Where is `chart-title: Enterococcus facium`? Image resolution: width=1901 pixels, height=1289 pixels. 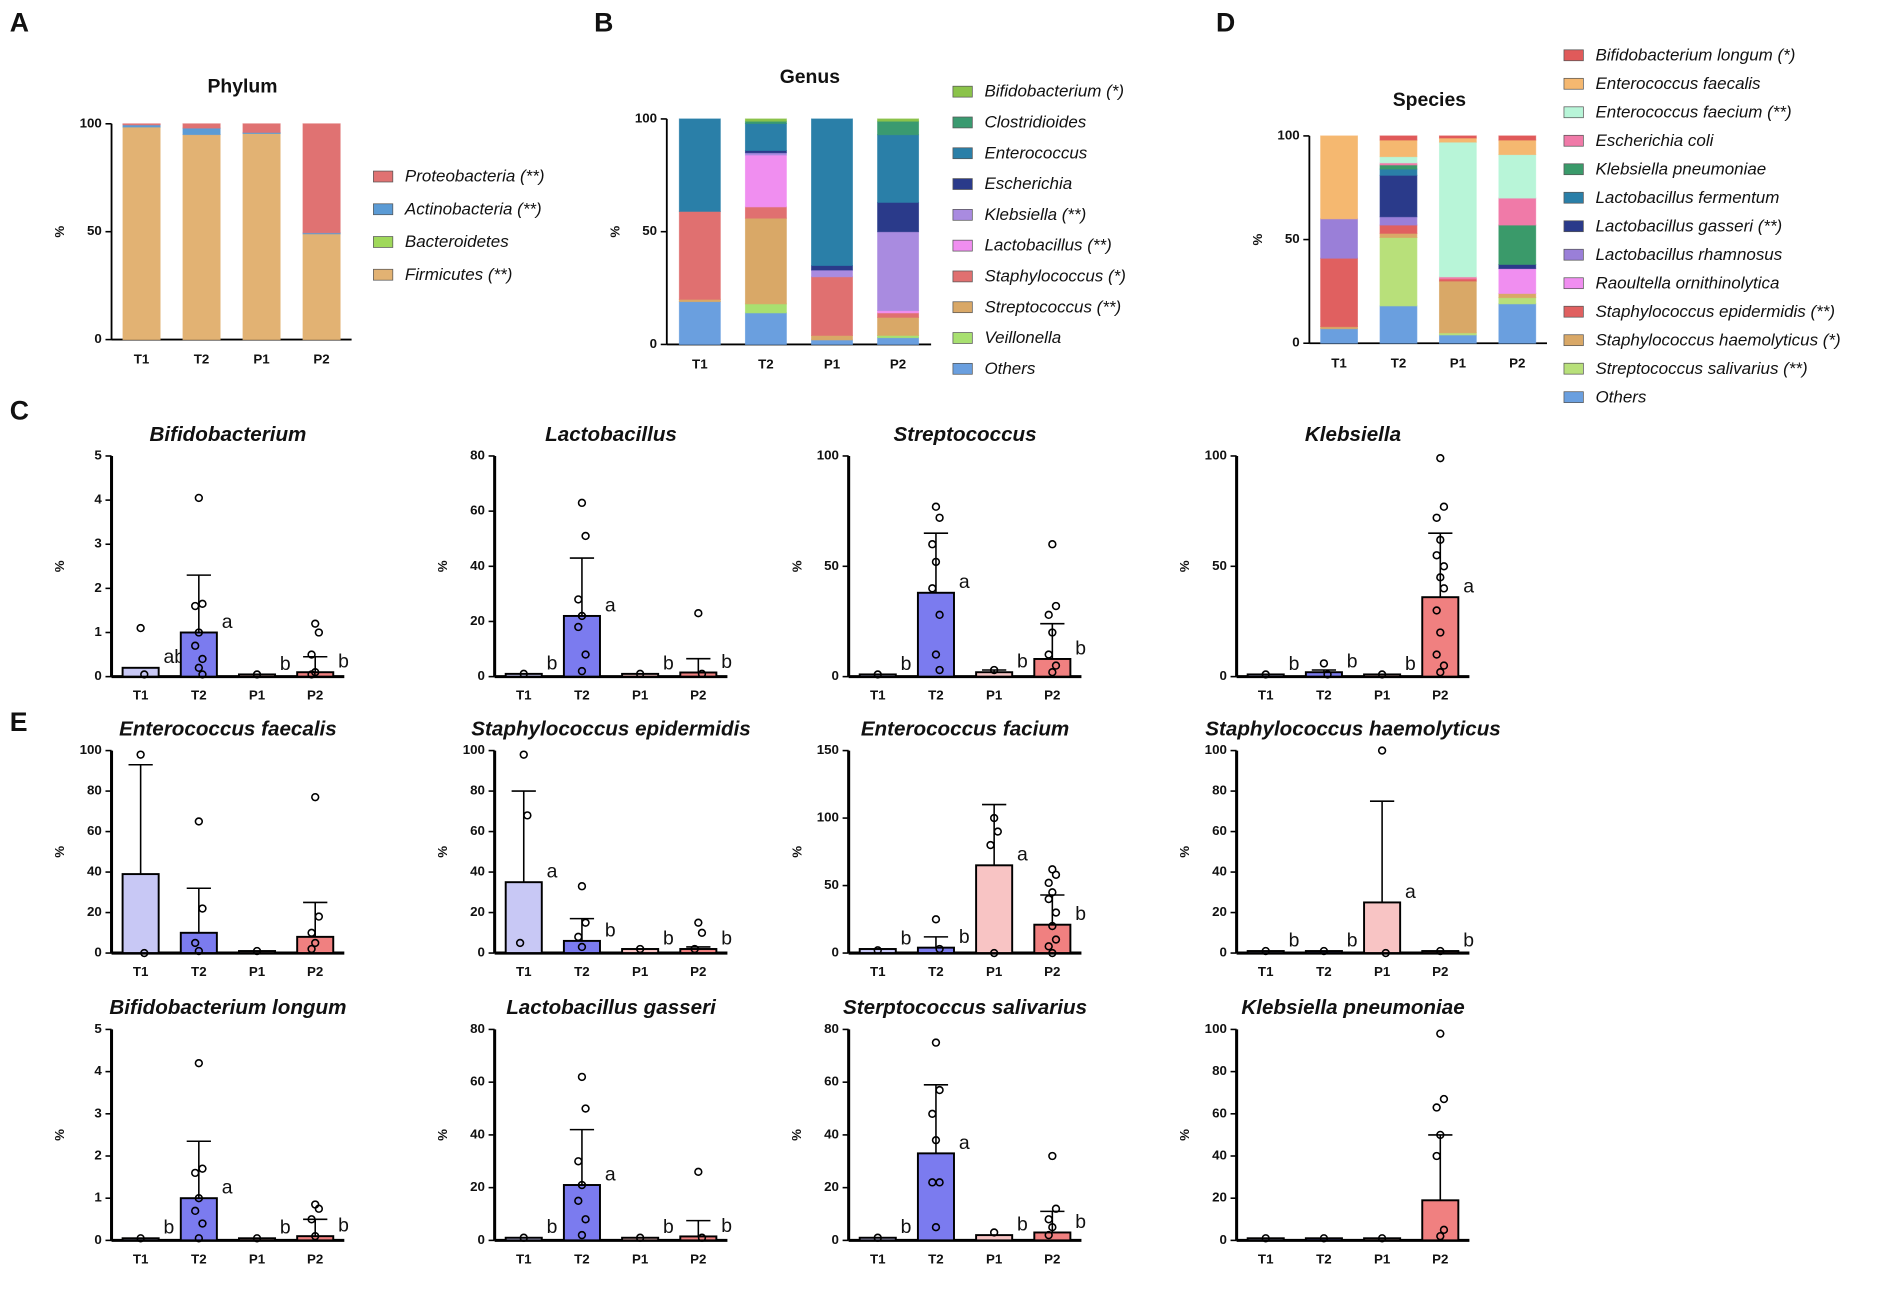 chart-title: Enterococcus facium is located at coordinates (965, 728).